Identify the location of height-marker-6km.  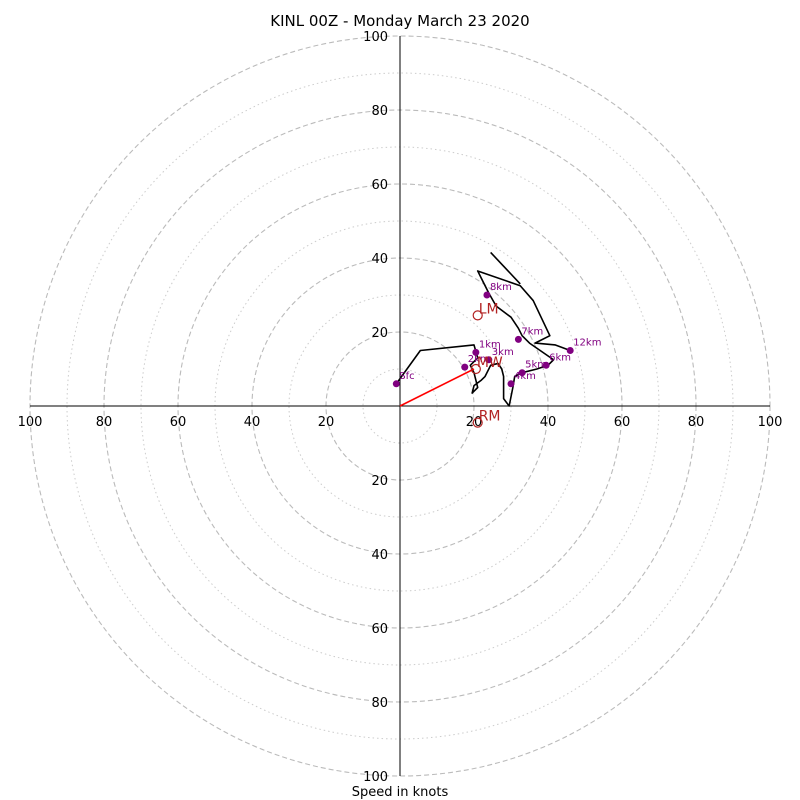
(546, 365).